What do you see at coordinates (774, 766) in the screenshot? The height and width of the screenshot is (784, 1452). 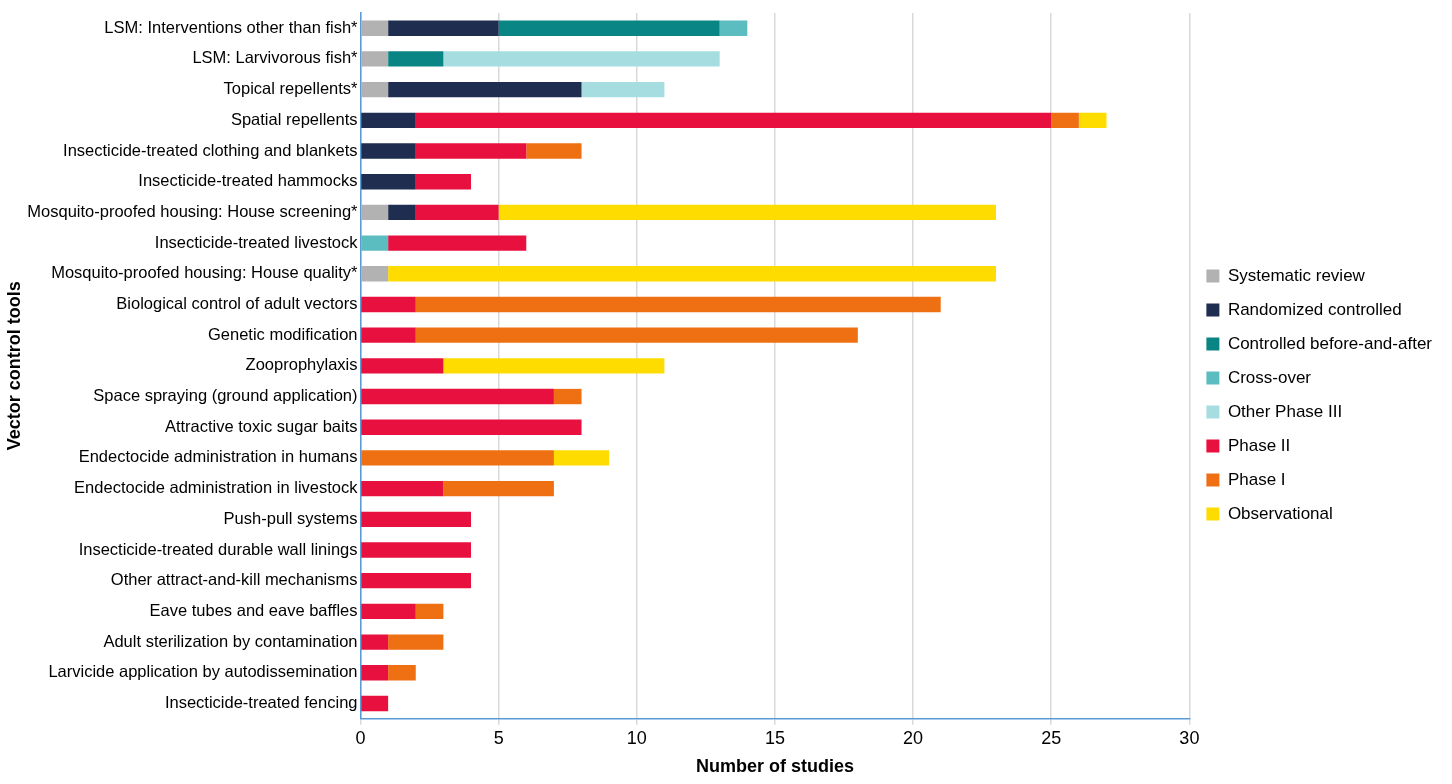 I see `x-axis-title: Number of studies` at bounding box center [774, 766].